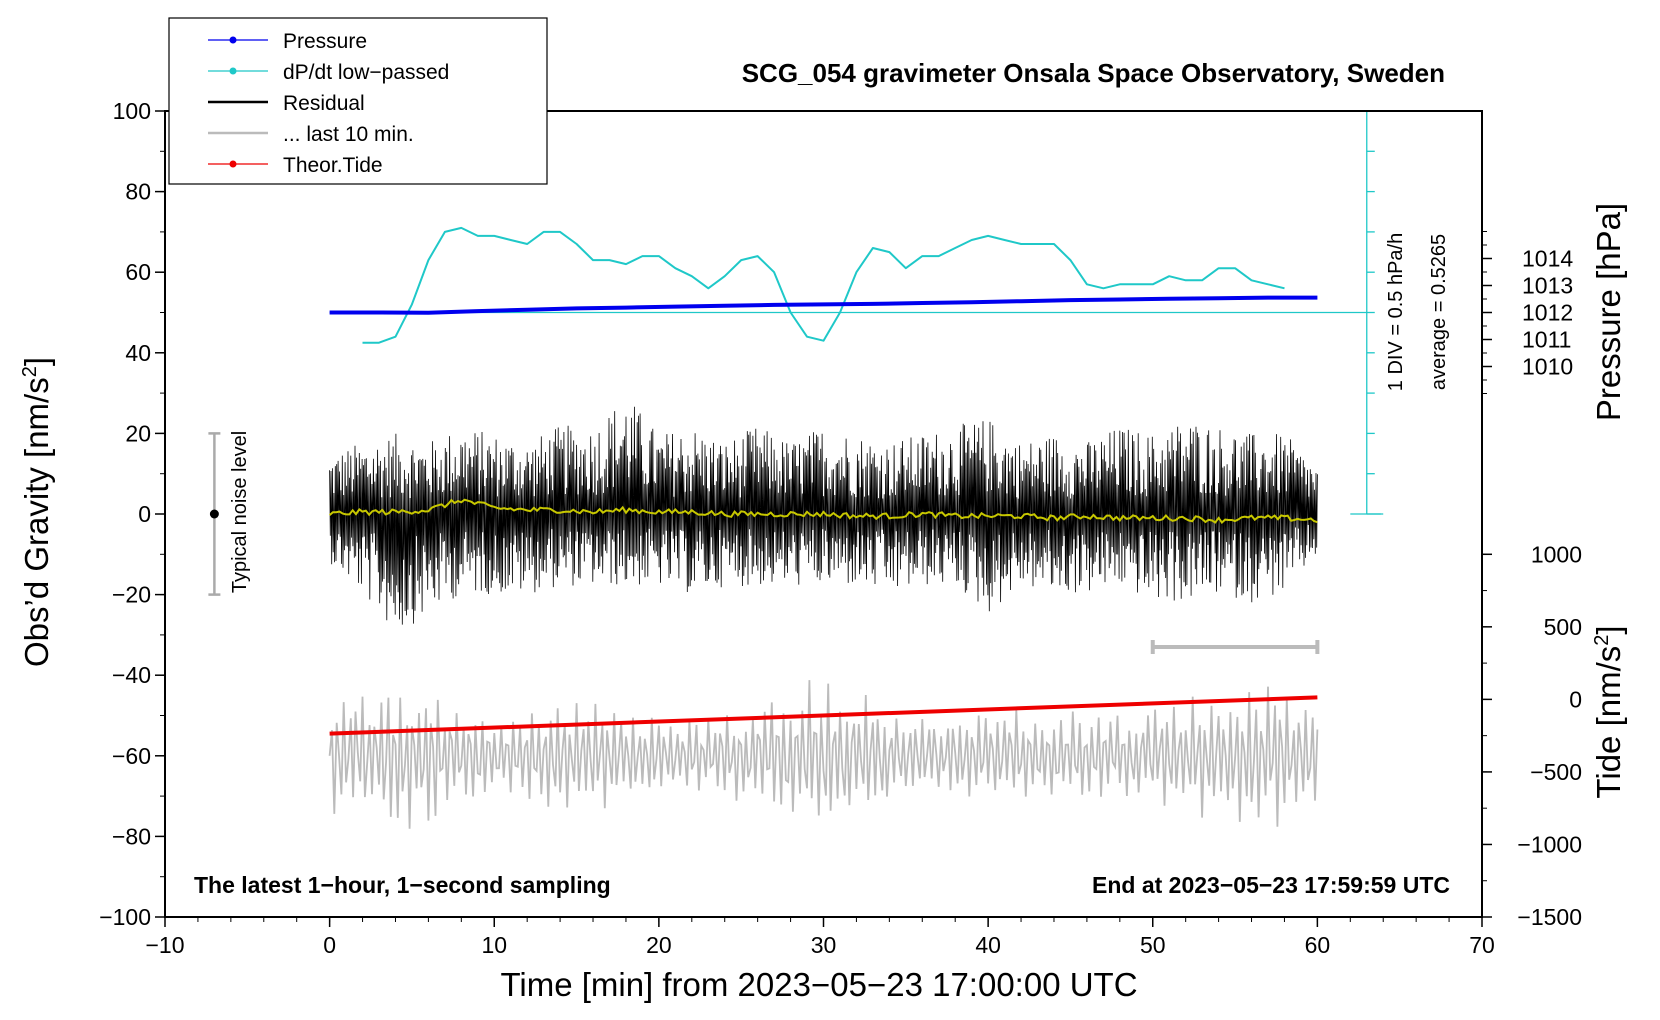 This screenshot has height=1020, width=1660. Describe the element at coordinates (131, 756) in the screenshot. I see `y-tick-label: −60` at that location.